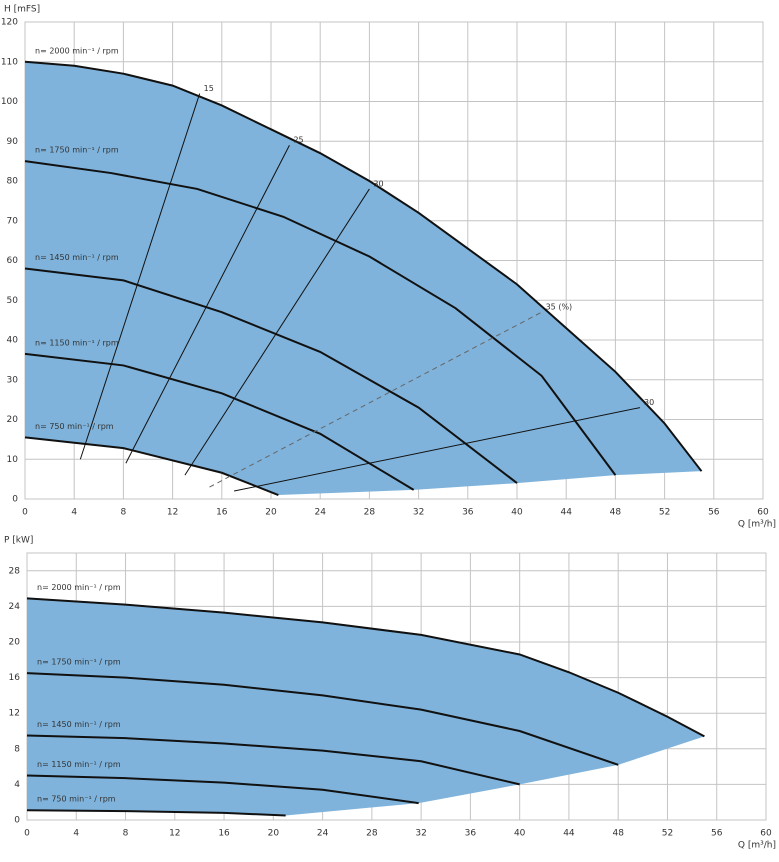  I want to click on y-tick-label: 28, so click(15, 571).